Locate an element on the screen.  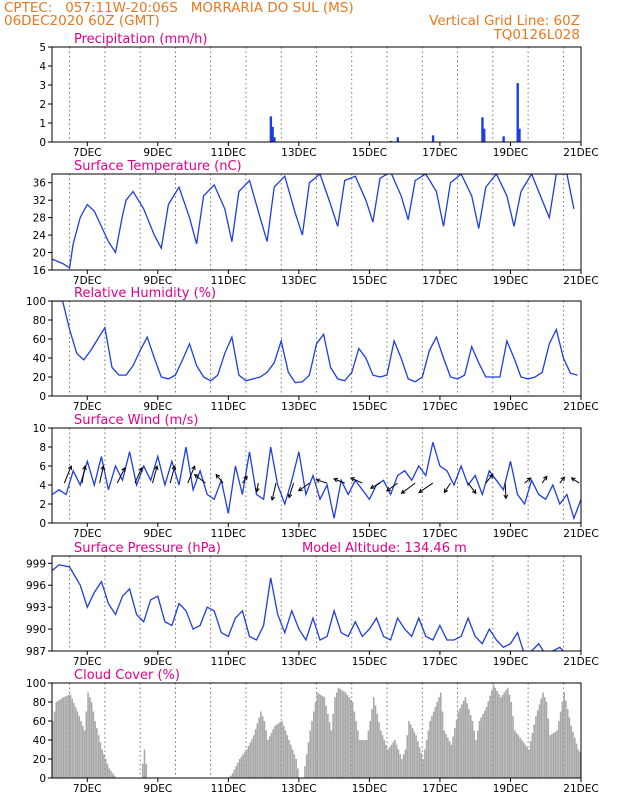
y-tick-label: 20 is located at coordinates (39, 254).